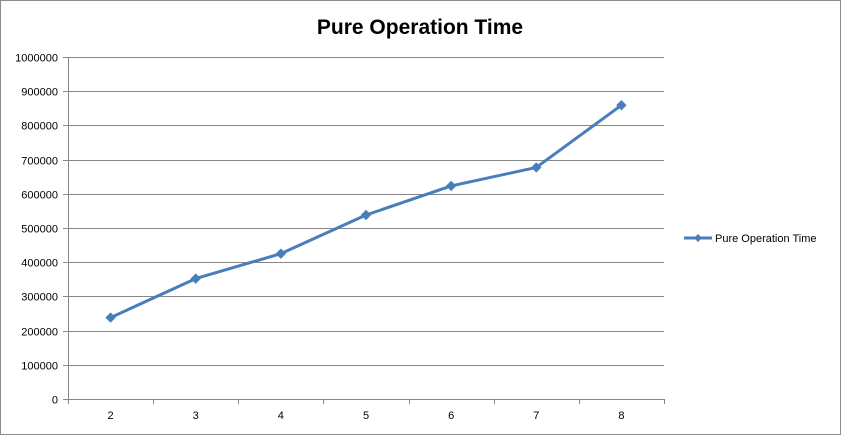  Describe the element at coordinates (451, 416) in the screenshot. I see `x-tick-label: 6` at that location.